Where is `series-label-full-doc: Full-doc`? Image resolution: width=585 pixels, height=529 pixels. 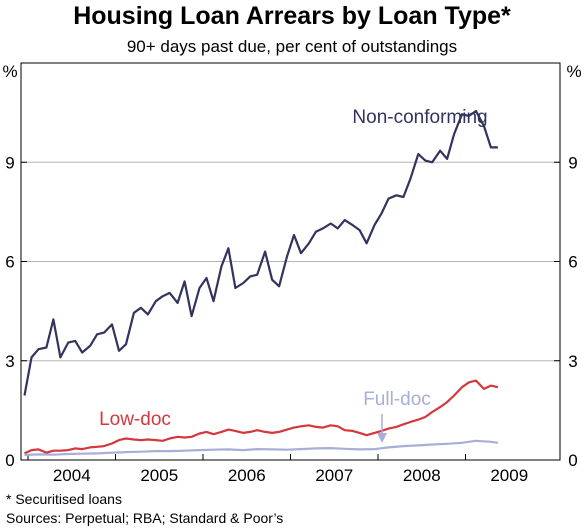
series-label-full-doc: Full-doc is located at coordinates (397, 399).